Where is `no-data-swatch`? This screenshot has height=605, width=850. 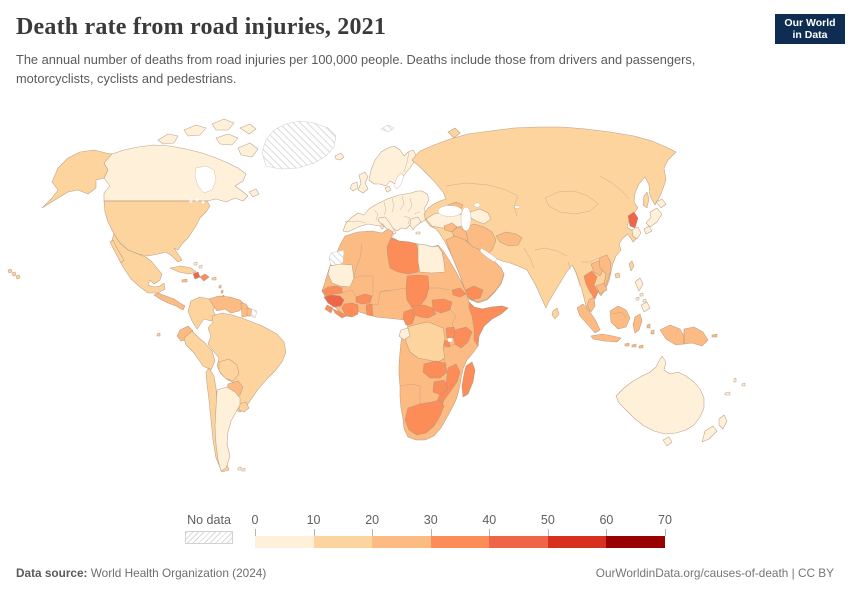 no-data-swatch is located at coordinates (209, 537).